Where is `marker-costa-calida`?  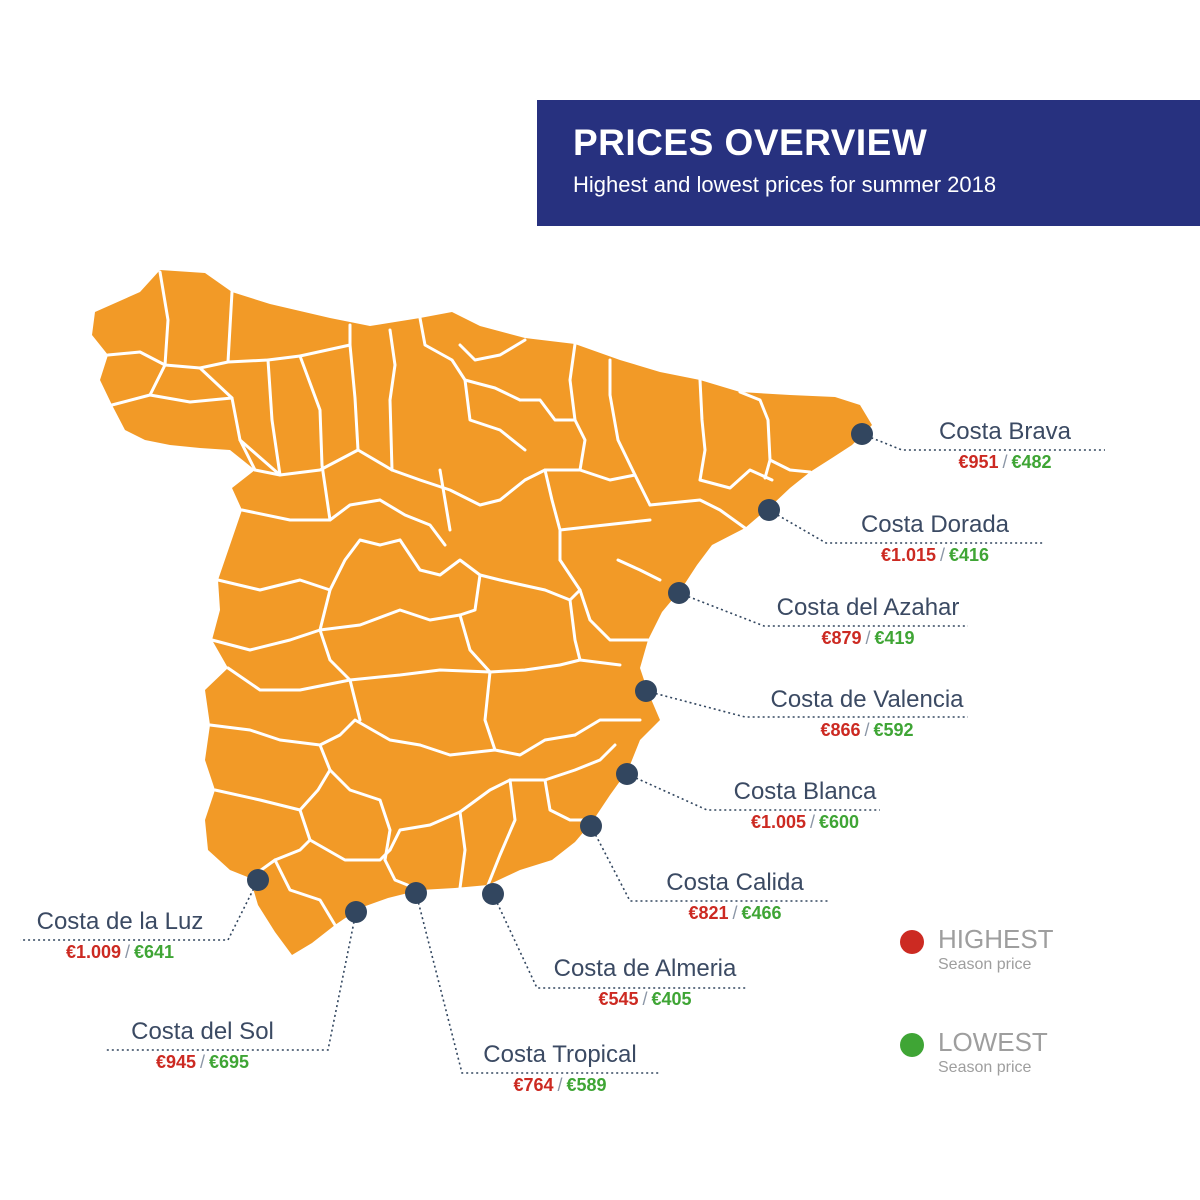
marker-costa-calida is located at coordinates (591, 826).